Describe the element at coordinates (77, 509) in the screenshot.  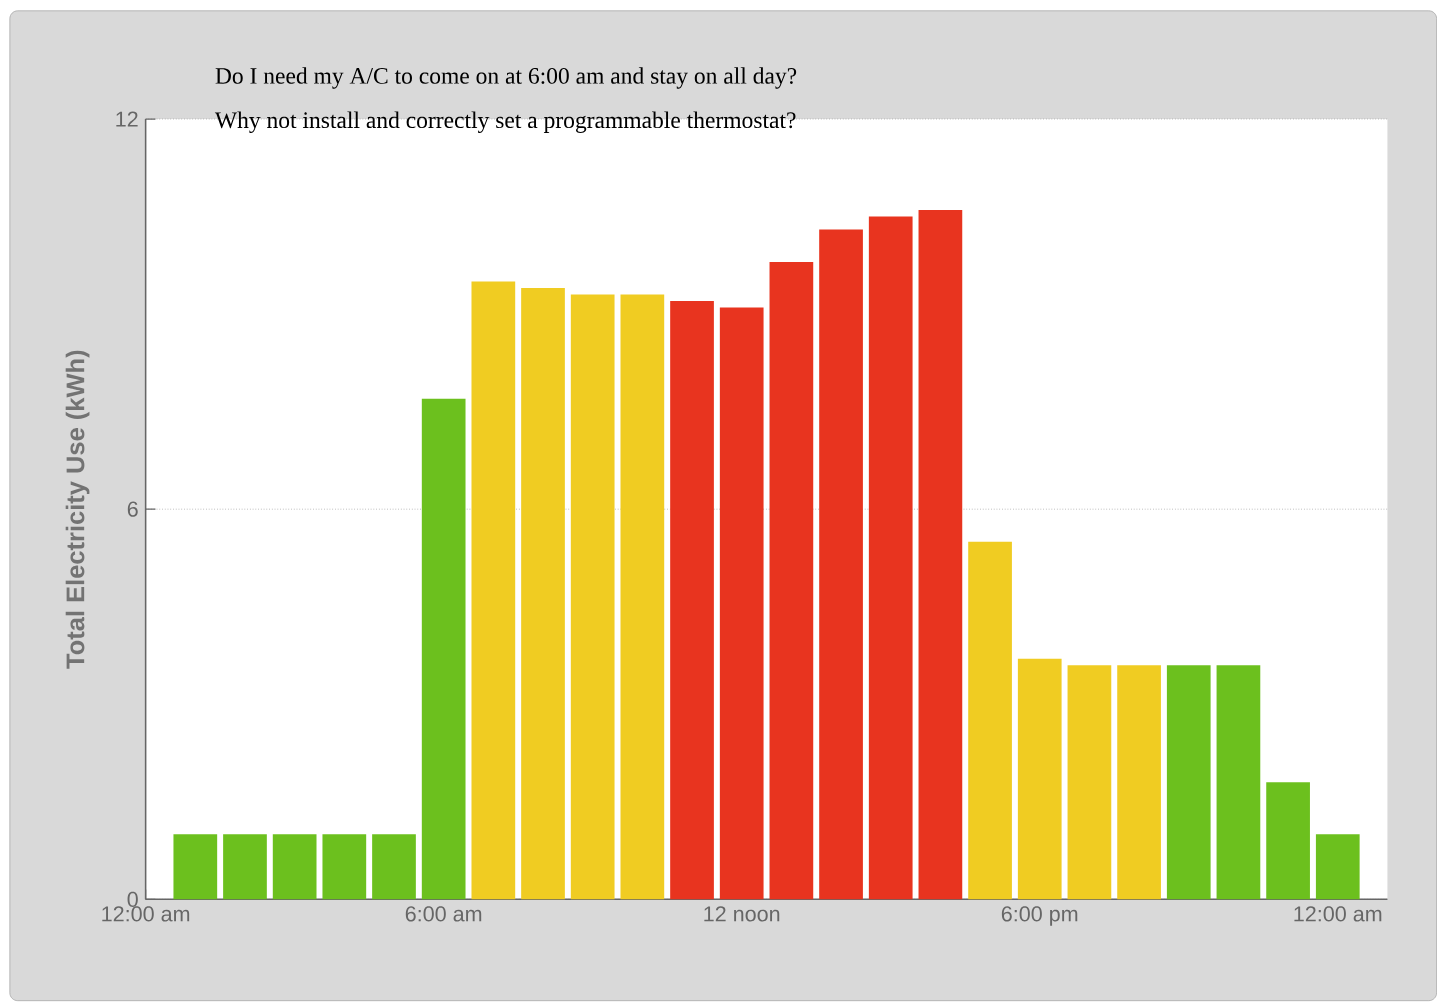
I see `y-axis-title: Total Electricity Use (kWh)` at that location.